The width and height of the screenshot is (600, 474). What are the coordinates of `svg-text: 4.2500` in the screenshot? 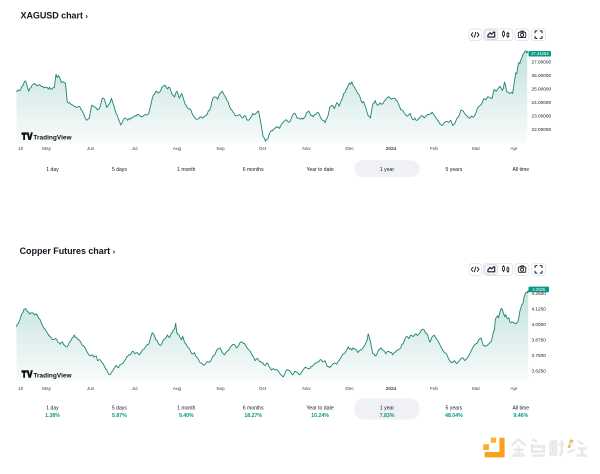 It's located at (539, 293).